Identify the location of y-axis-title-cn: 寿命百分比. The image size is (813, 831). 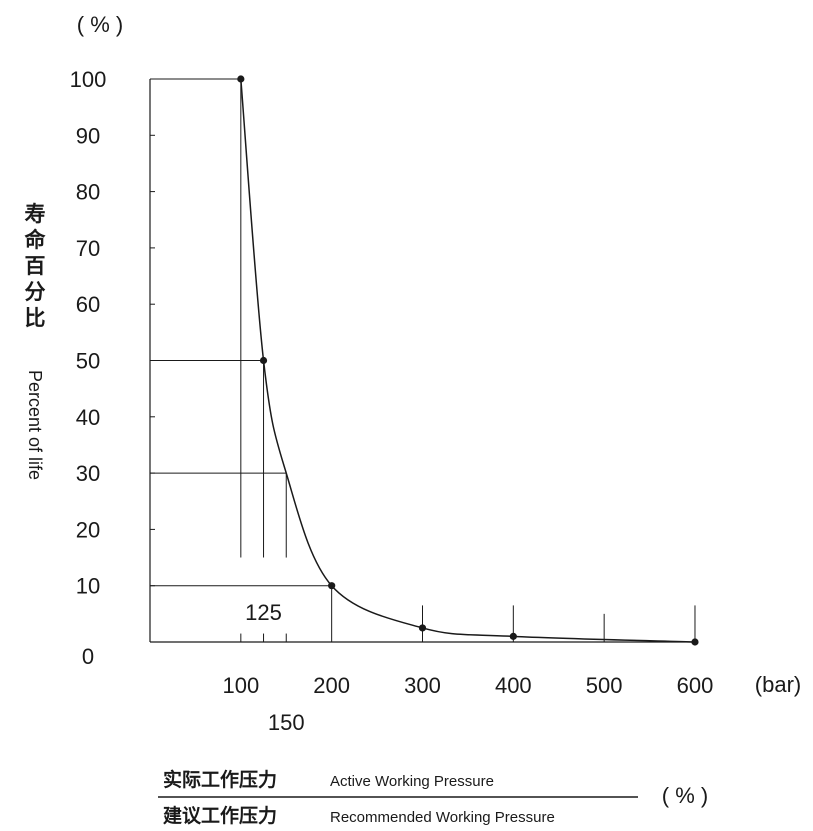
(36, 266).